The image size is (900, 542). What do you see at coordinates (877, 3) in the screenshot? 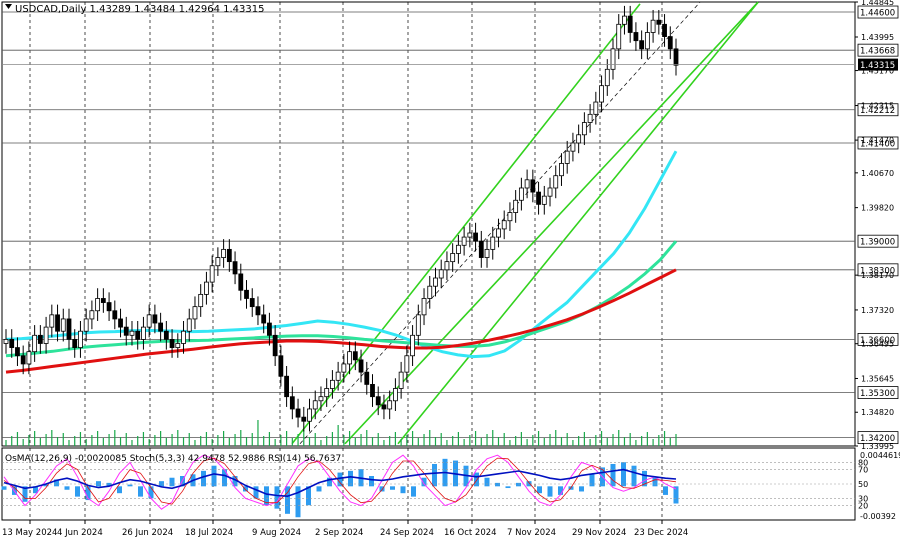
I see `price-tick-label: 1.44845` at bounding box center [877, 3].